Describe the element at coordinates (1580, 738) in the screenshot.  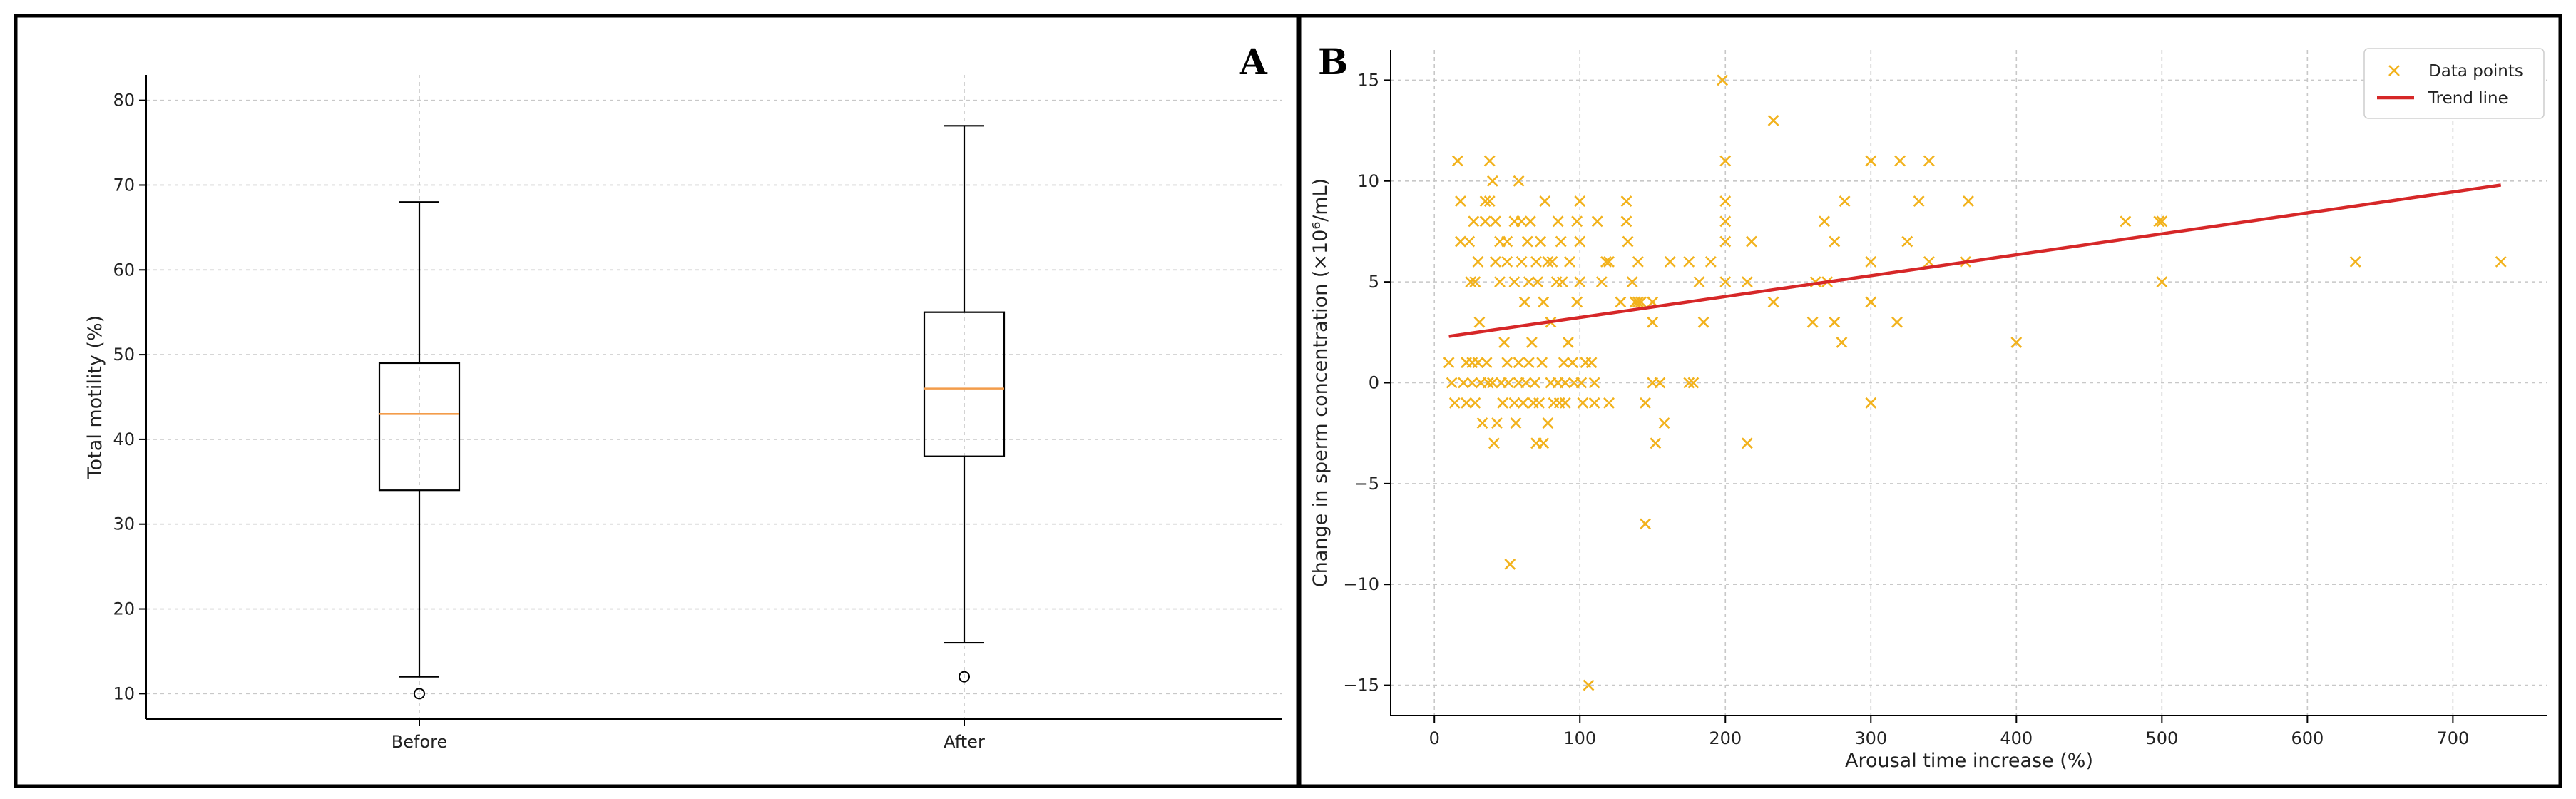
I see `panel-b-x-tick-label: 100` at that location.